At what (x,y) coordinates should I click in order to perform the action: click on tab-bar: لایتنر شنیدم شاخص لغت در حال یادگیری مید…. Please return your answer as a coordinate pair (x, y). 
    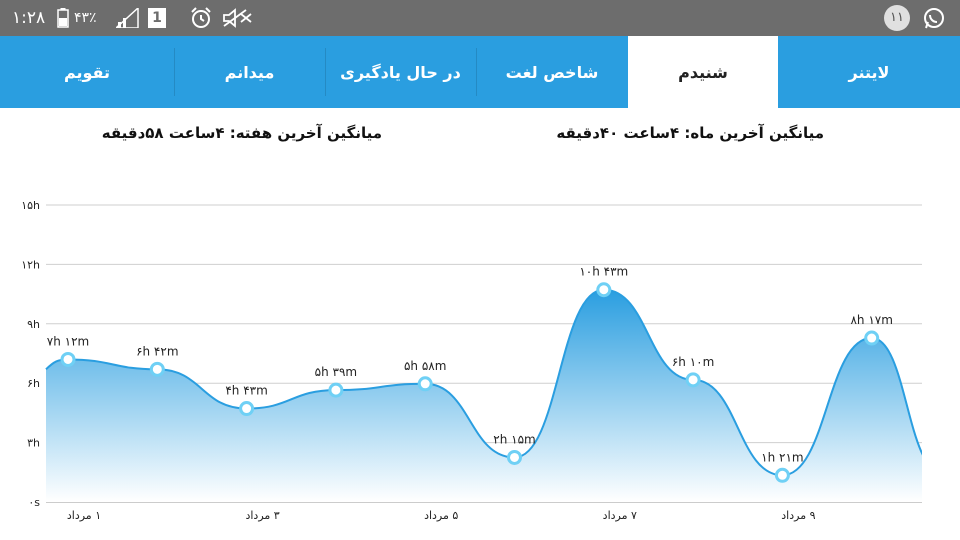
    Looking at the image, I should click on (480, 72).